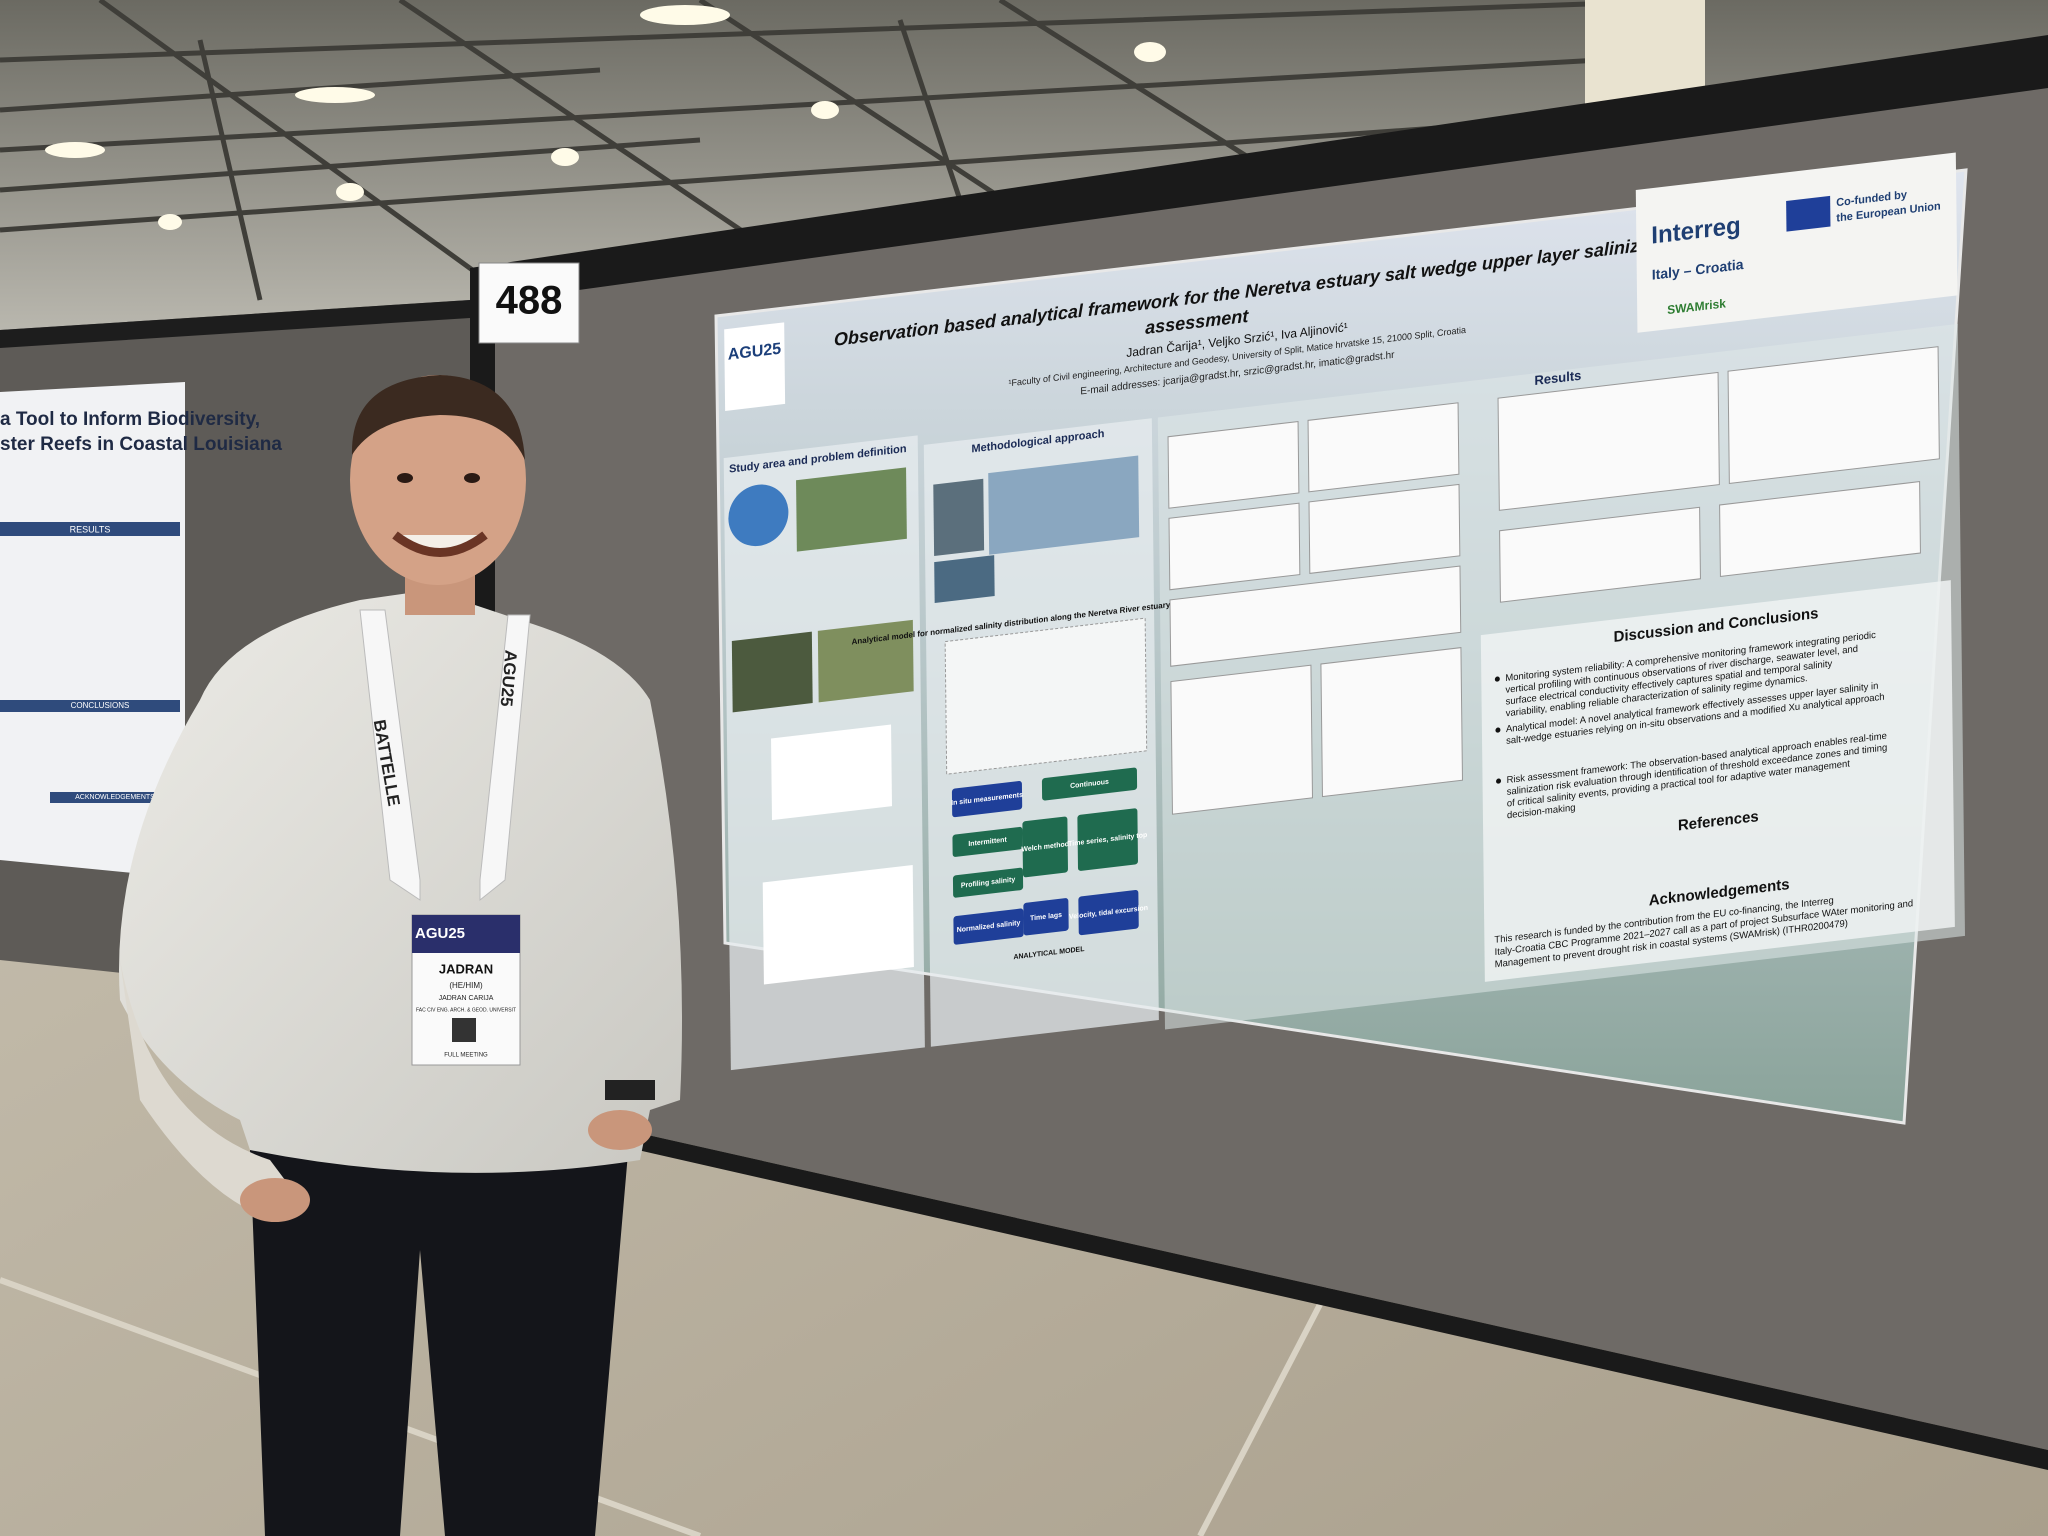 The height and width of the screenshot is (1536, 2048). I want to click on agu-logo-box, so click(755, 366).